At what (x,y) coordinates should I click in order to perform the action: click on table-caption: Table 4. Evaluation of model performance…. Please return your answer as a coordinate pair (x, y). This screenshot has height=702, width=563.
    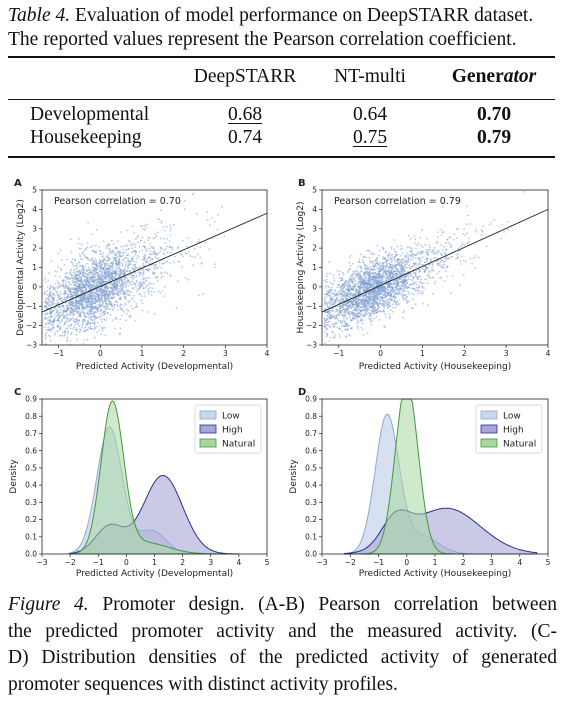
    Looking at the image, I should click on (282, 28).